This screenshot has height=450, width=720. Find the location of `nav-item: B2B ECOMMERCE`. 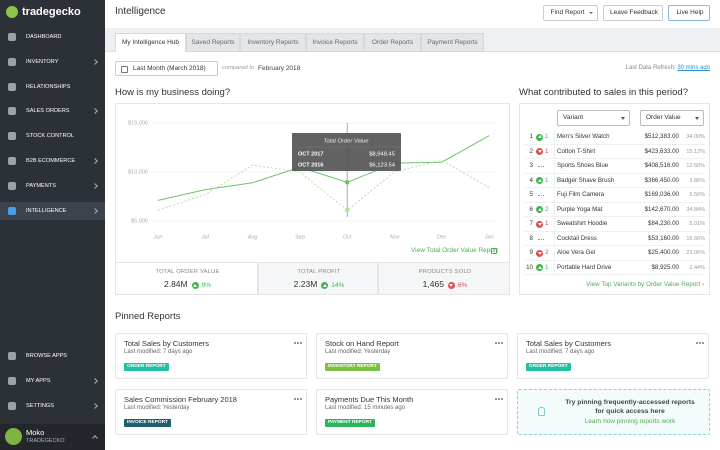

nav-item: B2B ECOMMERCE is located at coordinates (52, 161).